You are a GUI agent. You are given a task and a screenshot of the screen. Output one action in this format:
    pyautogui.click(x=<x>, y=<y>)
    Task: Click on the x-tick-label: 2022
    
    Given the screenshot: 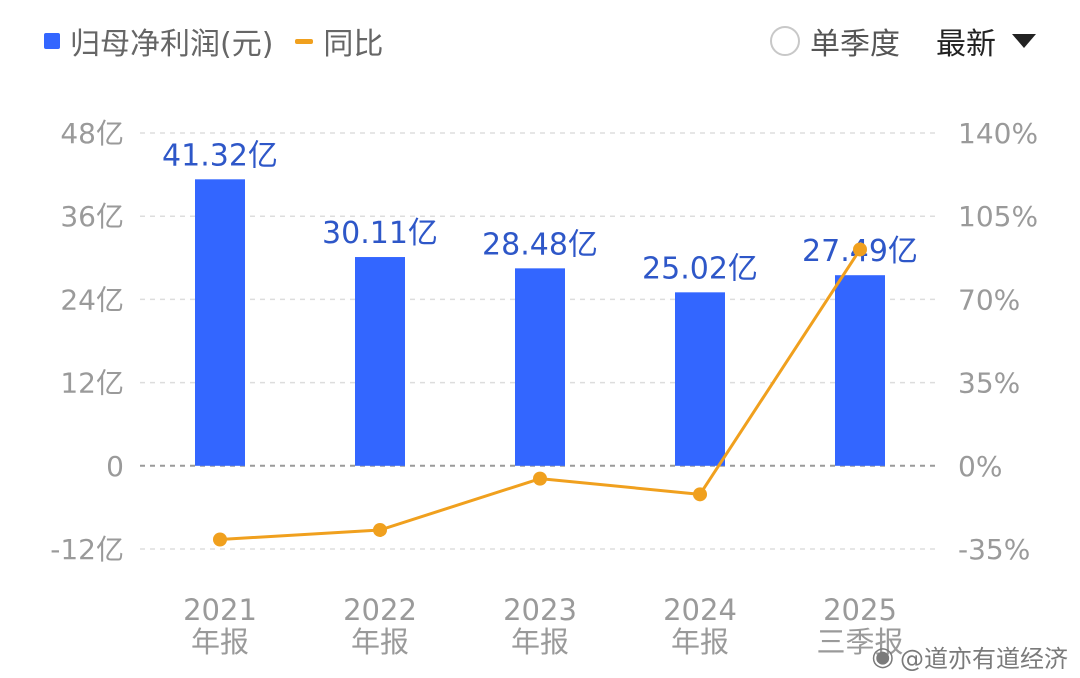 What is the action you would take?
    pyautogui.click(x=380, y=610)
    